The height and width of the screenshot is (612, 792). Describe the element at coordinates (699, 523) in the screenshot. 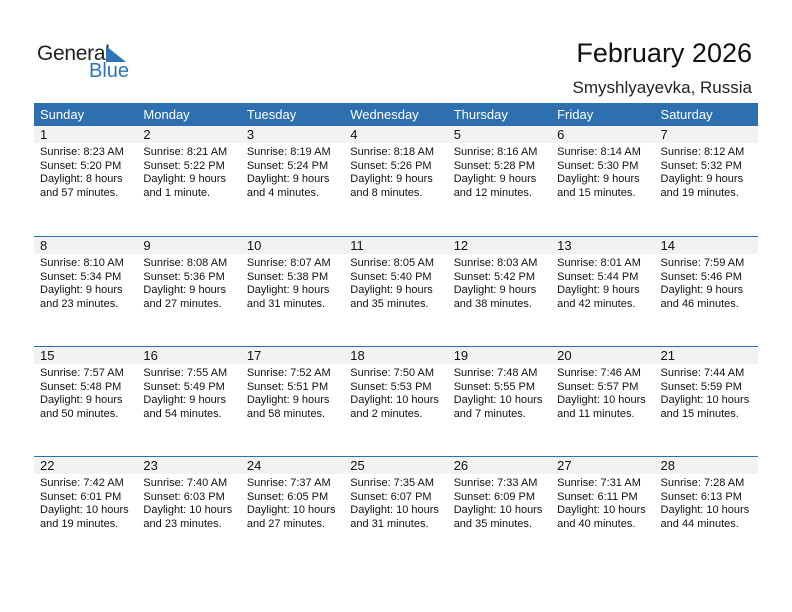

I see `daylight-minutes-text: and 44 minutes.` at that location.